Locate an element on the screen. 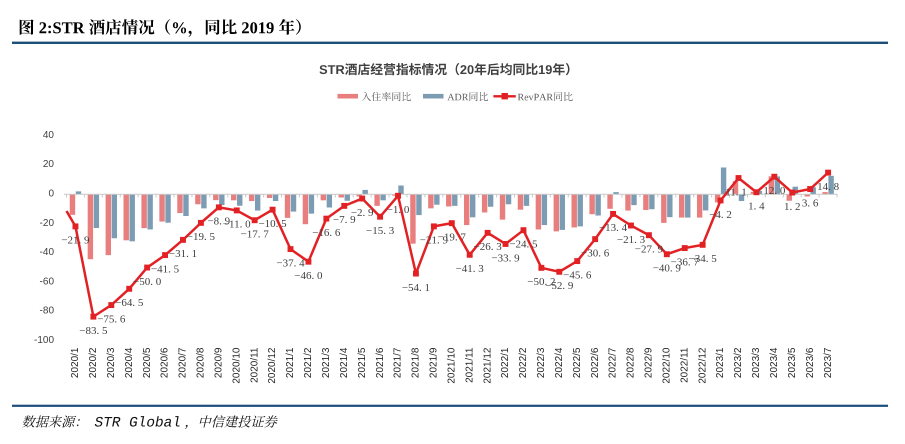  svg-text: −19. 5 is located at coordinates (201, 237).